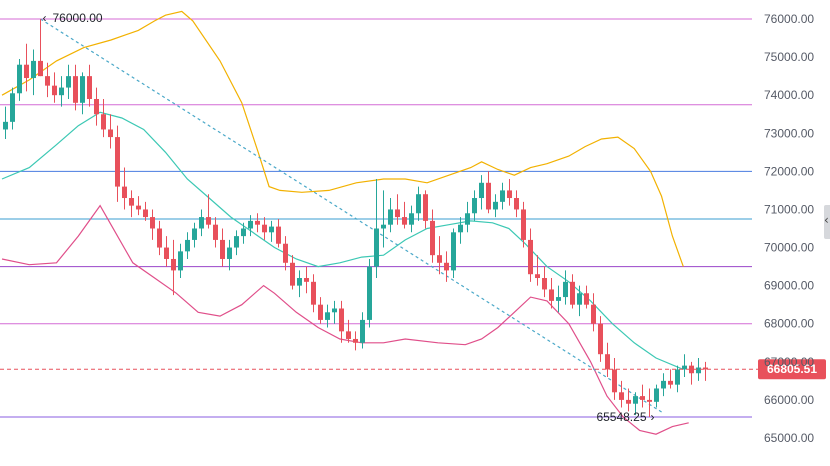 The height and width of the screenshot is (466, 830). What do you see at coordinates (789, 209) in the screenshot?
I see `y-tick-label: 71000.00` at bounding box center [789, 209].